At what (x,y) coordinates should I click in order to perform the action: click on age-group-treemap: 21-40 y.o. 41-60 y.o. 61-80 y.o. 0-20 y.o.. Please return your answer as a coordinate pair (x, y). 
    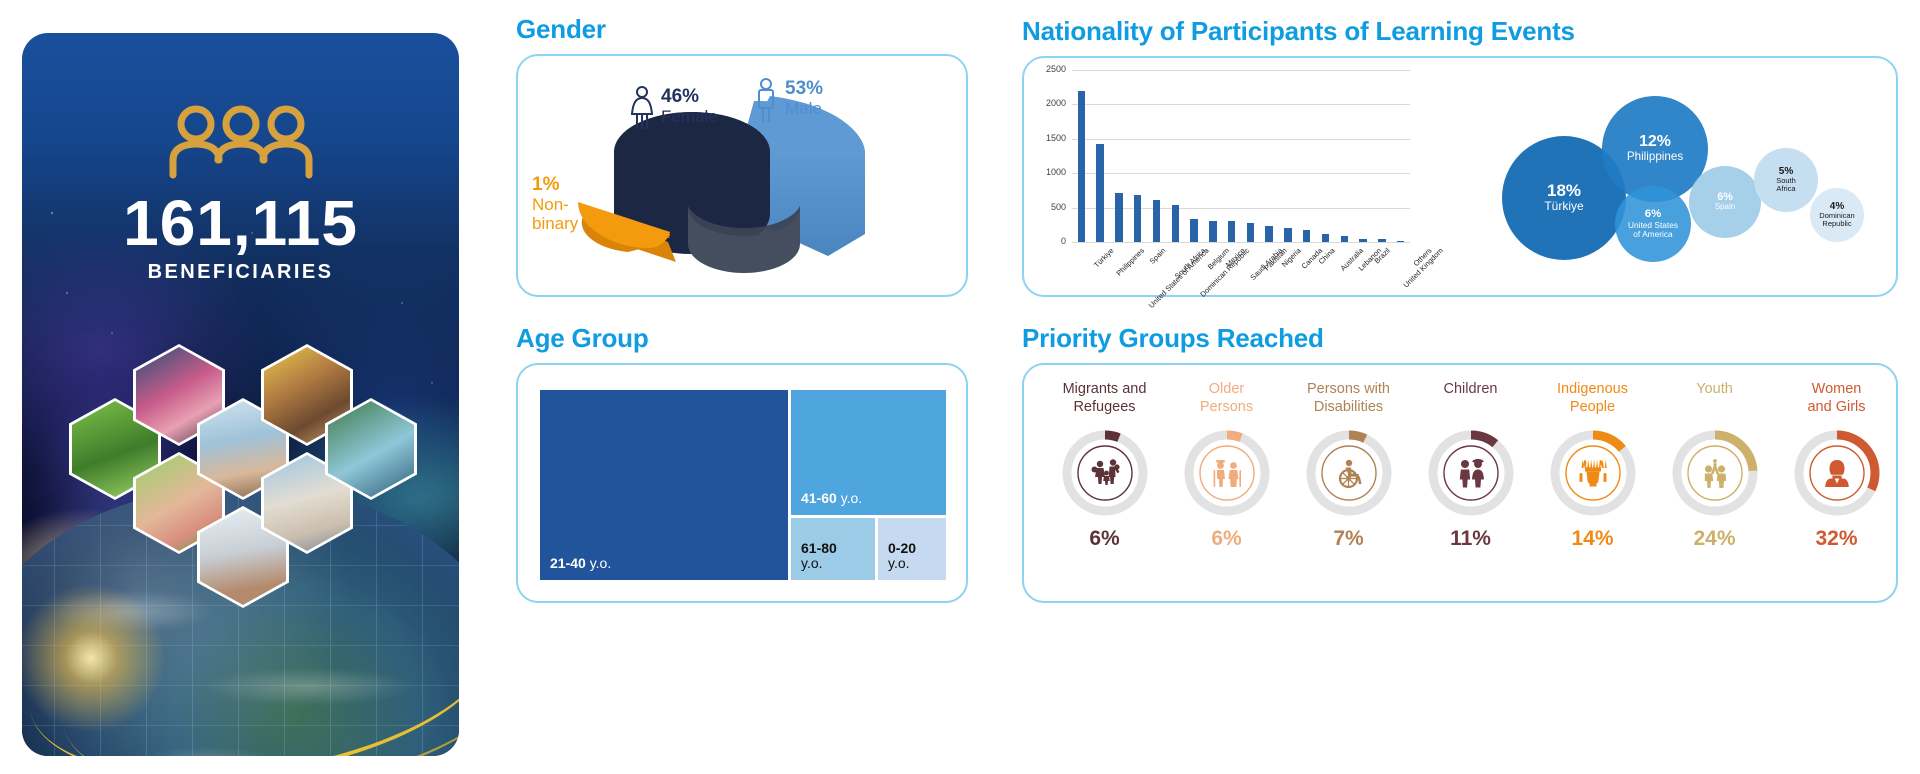
    Looking at the image, I should click on (743, 485).